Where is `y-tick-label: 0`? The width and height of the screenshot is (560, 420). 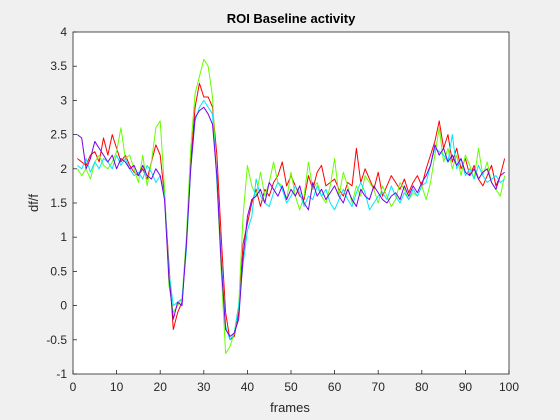 y-tick-label: 0 is located at coordinates (63, 306).